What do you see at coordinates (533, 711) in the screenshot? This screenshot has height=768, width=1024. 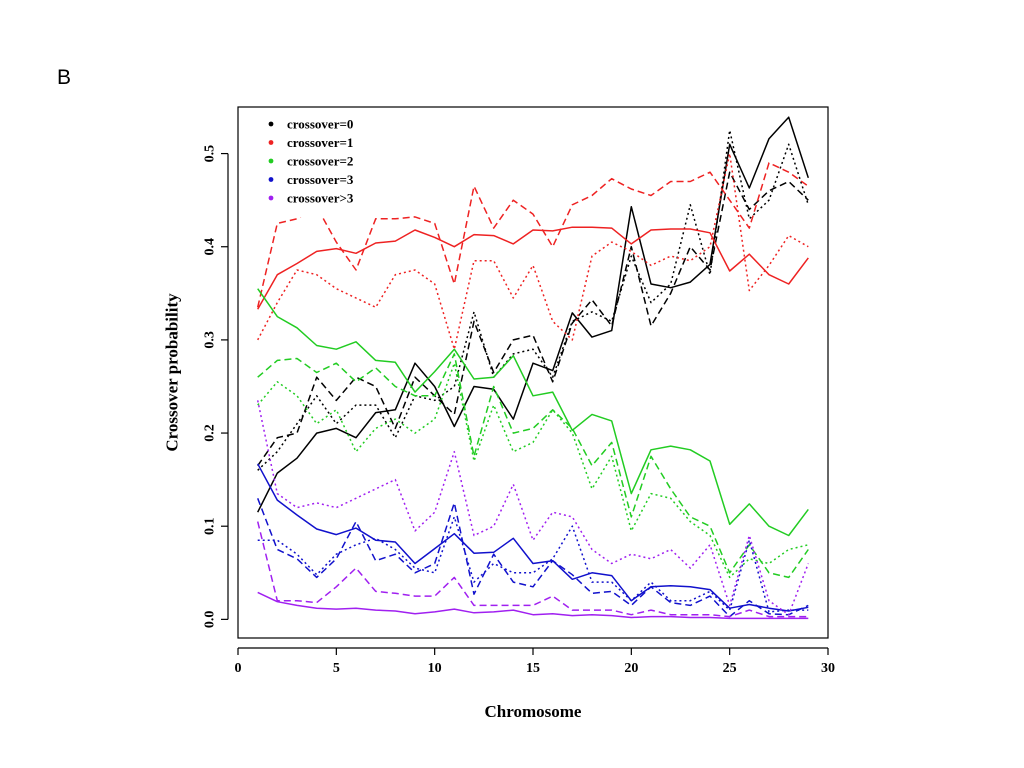 I see `x-axis-title: Chromosome` at bounding box center [533, 711].